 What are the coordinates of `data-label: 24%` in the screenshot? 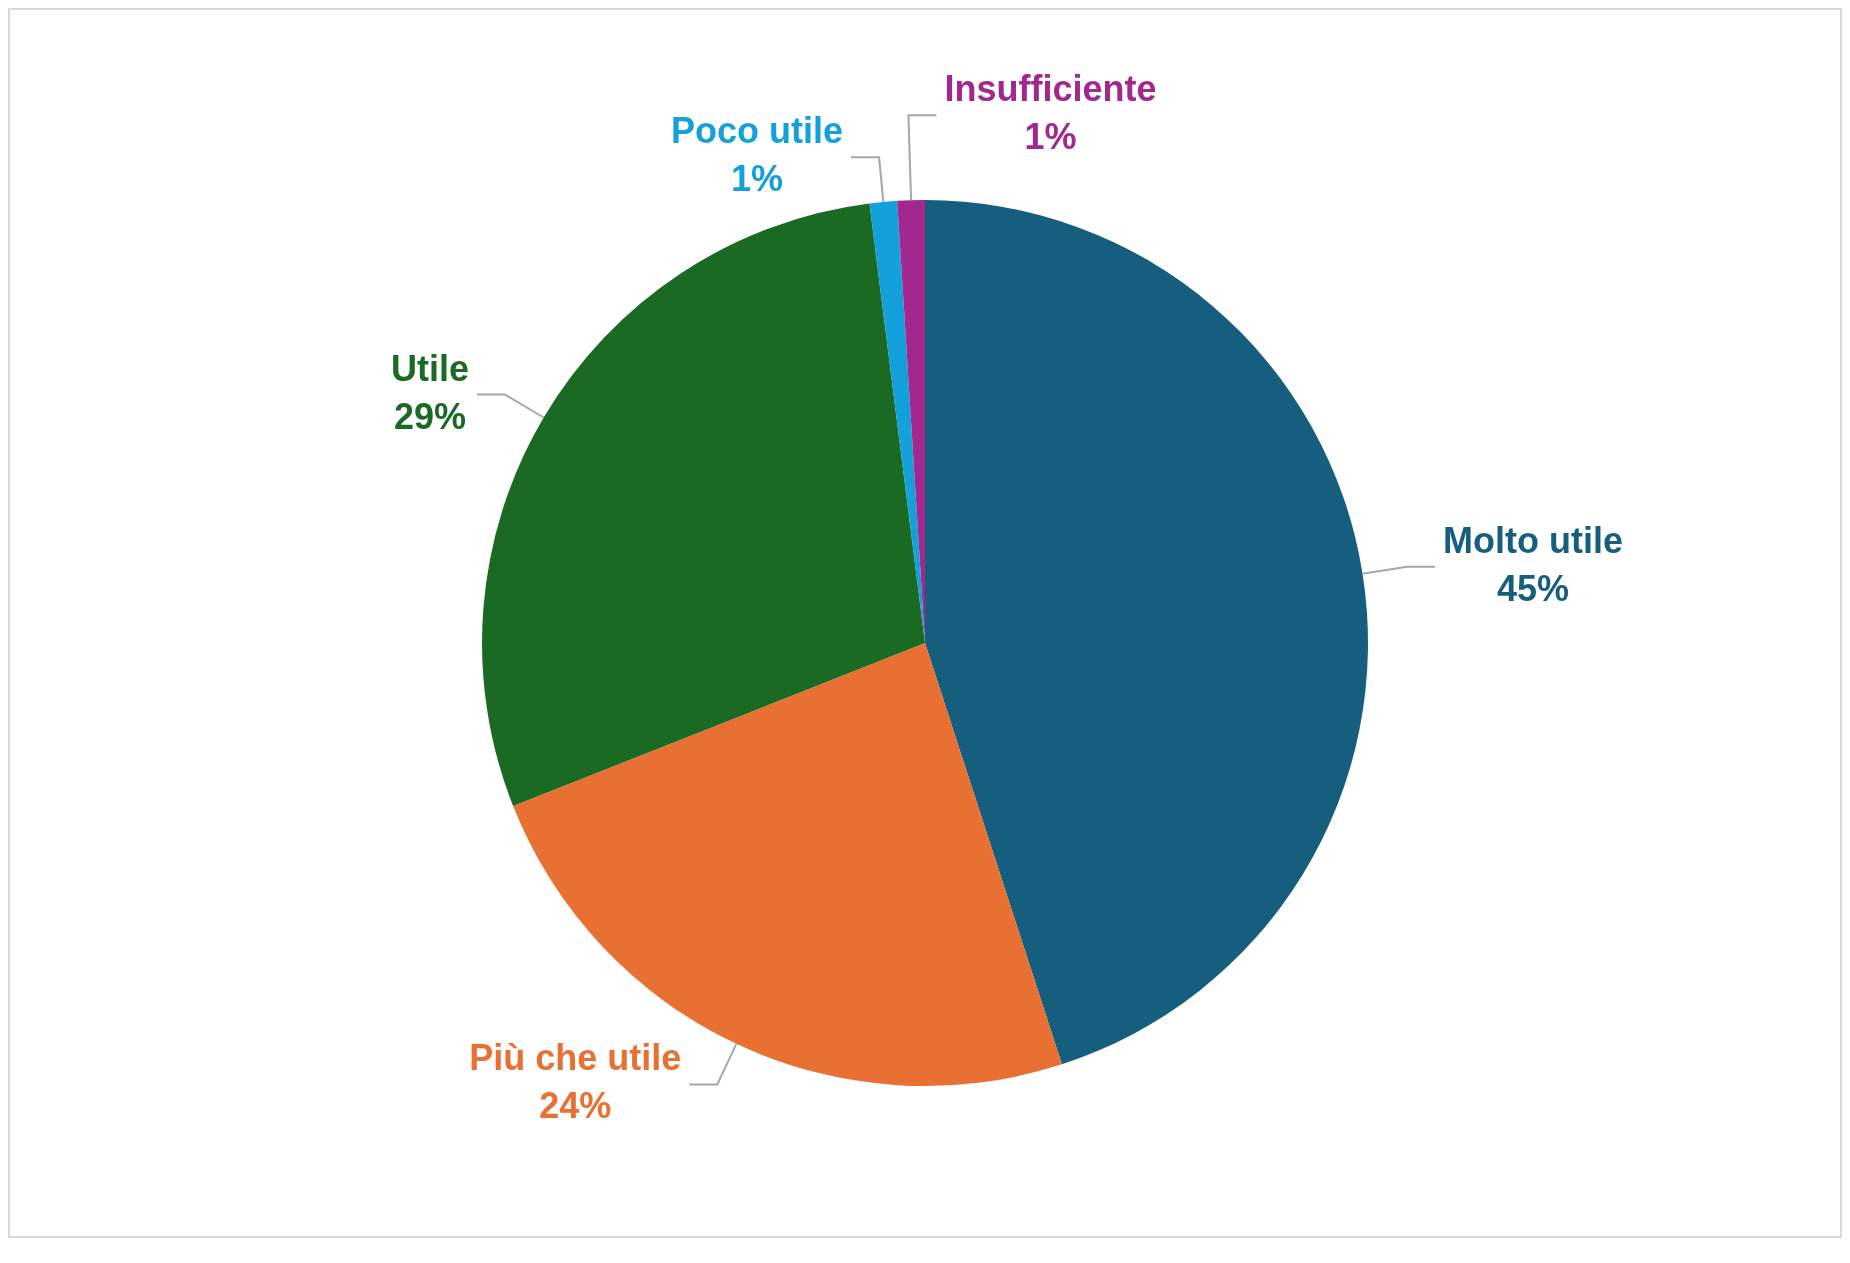 It's located at (575, 1106).